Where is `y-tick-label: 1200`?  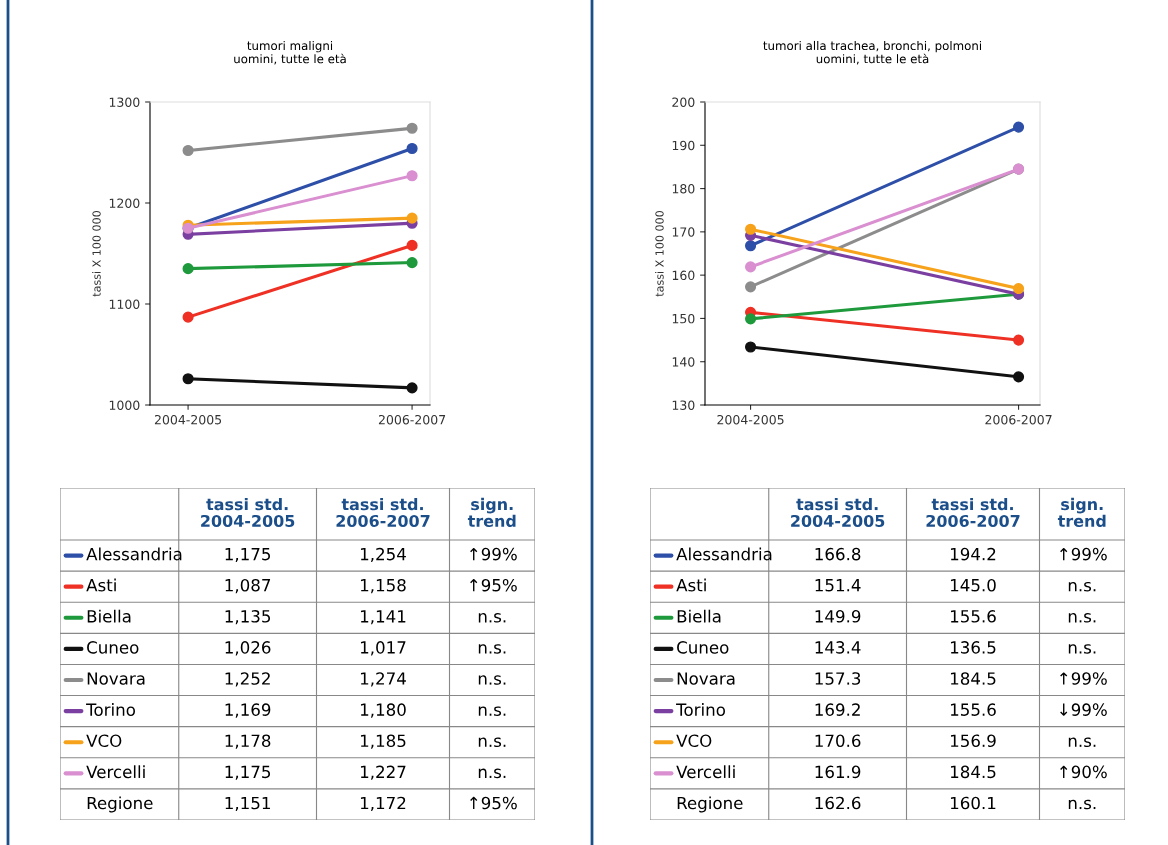 y-tick-label: 1200 is located at coordinates (124, 203).